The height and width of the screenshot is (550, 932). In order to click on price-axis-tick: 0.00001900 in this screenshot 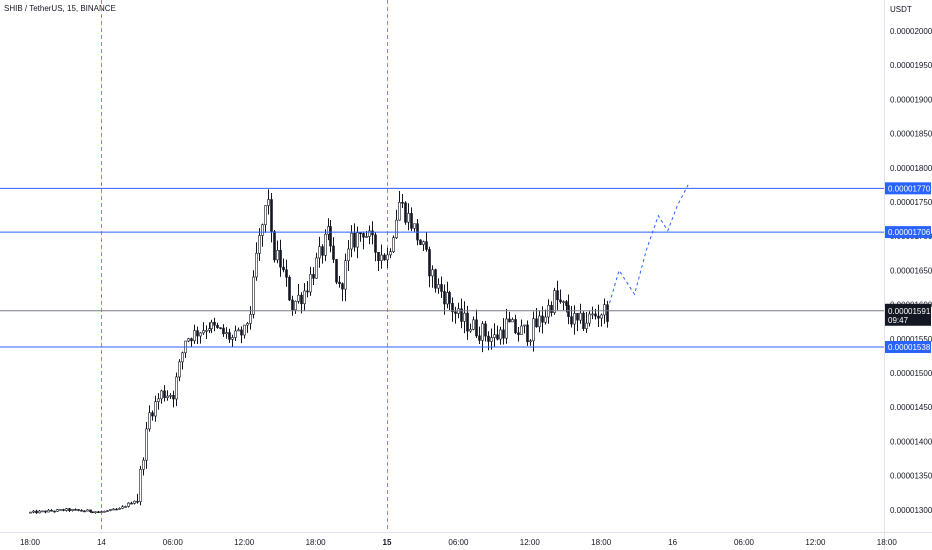, I will do `click(911, 99)`.